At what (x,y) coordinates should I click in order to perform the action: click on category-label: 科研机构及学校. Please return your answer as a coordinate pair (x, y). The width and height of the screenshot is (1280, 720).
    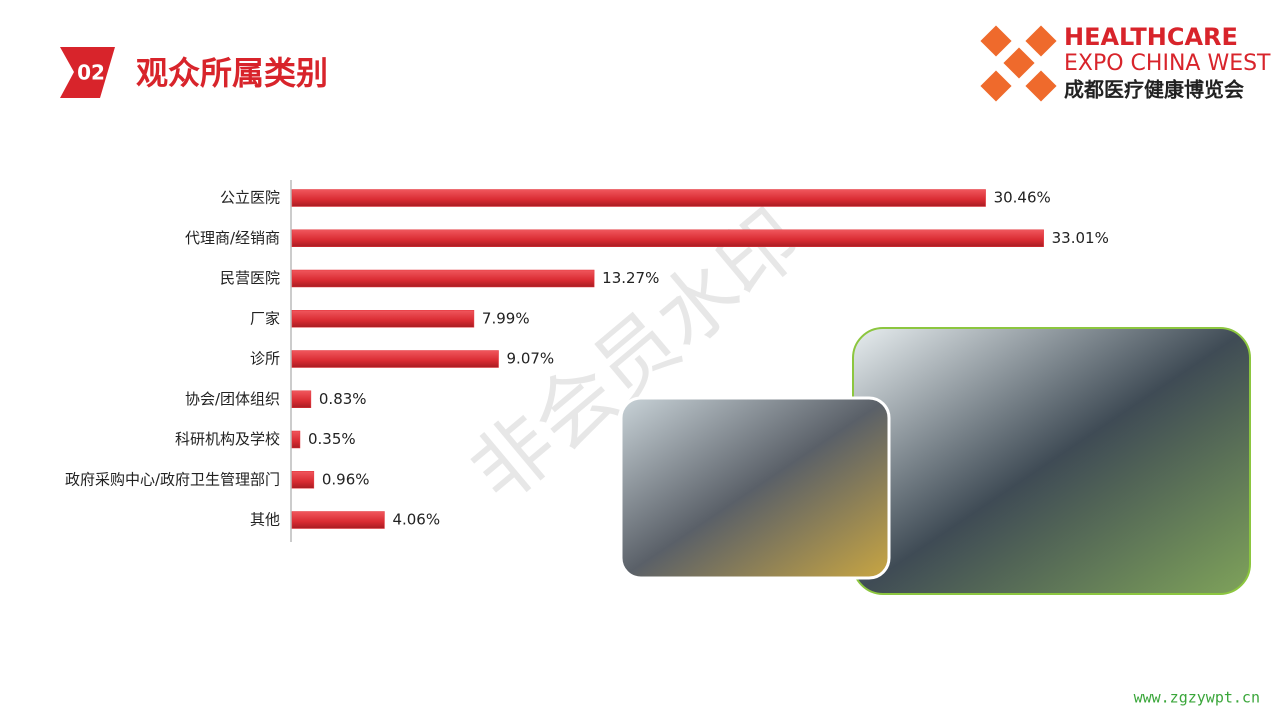
    Looking at the image, I should click on (227, 439).